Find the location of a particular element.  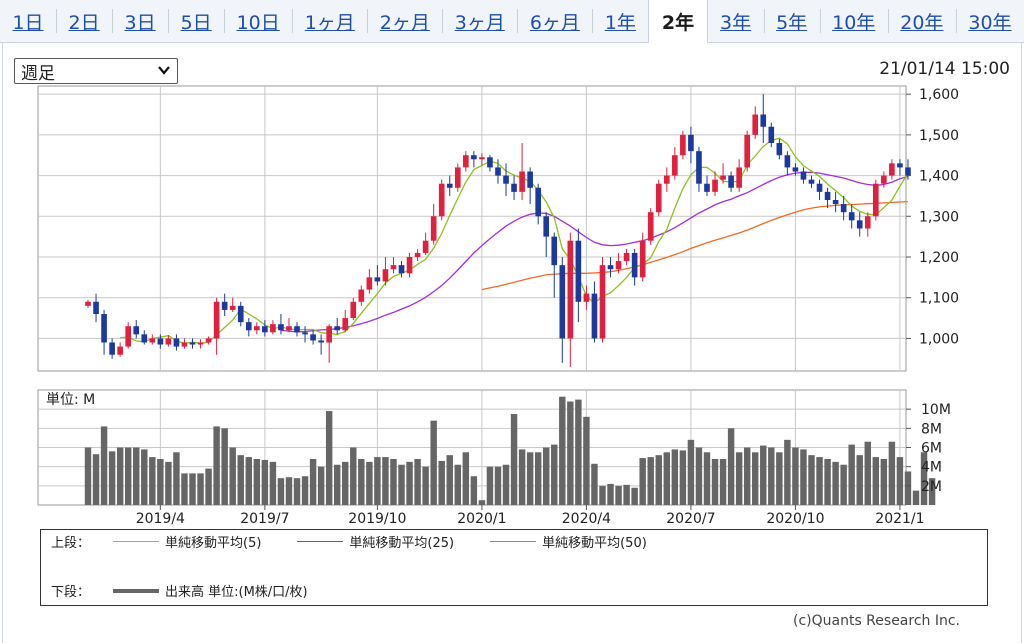

tab-20年: 20年 is located at coordinates (921, 21).